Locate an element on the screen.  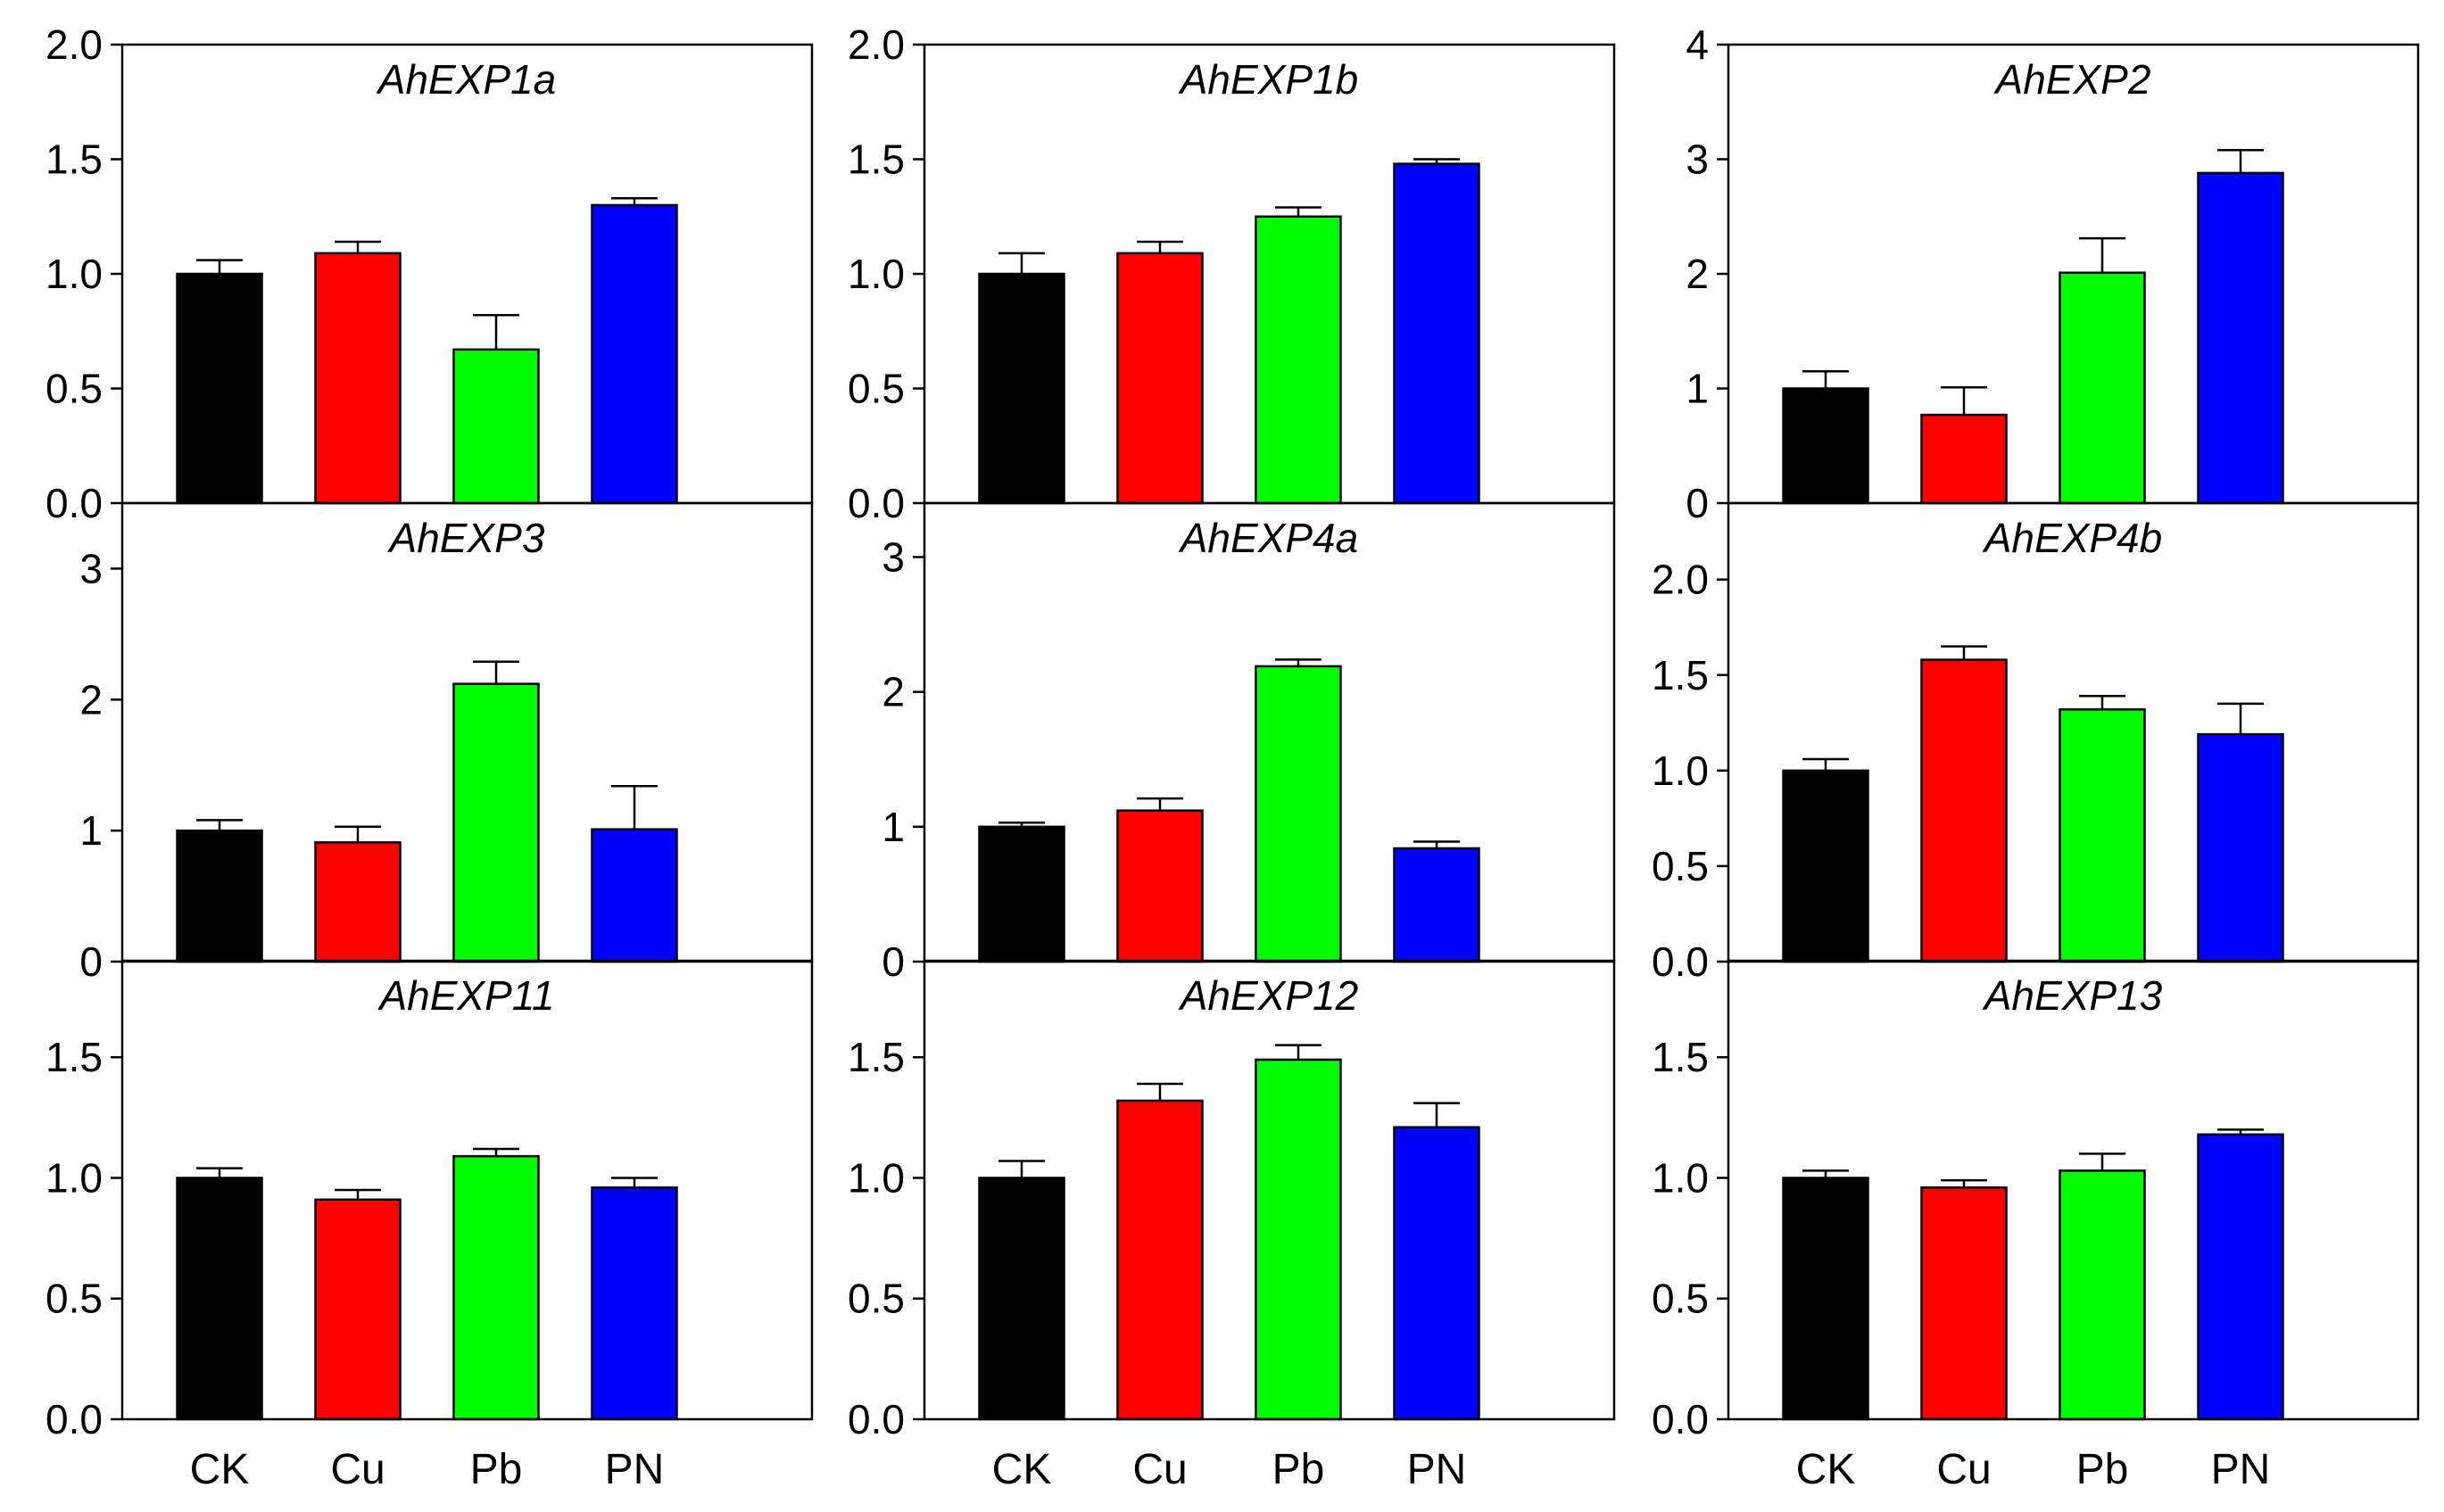
panel-AhEXP1a: AhEXP1a 0.0 0.5 1.0 1.5 2.0 is located at coordinates (430, 273).